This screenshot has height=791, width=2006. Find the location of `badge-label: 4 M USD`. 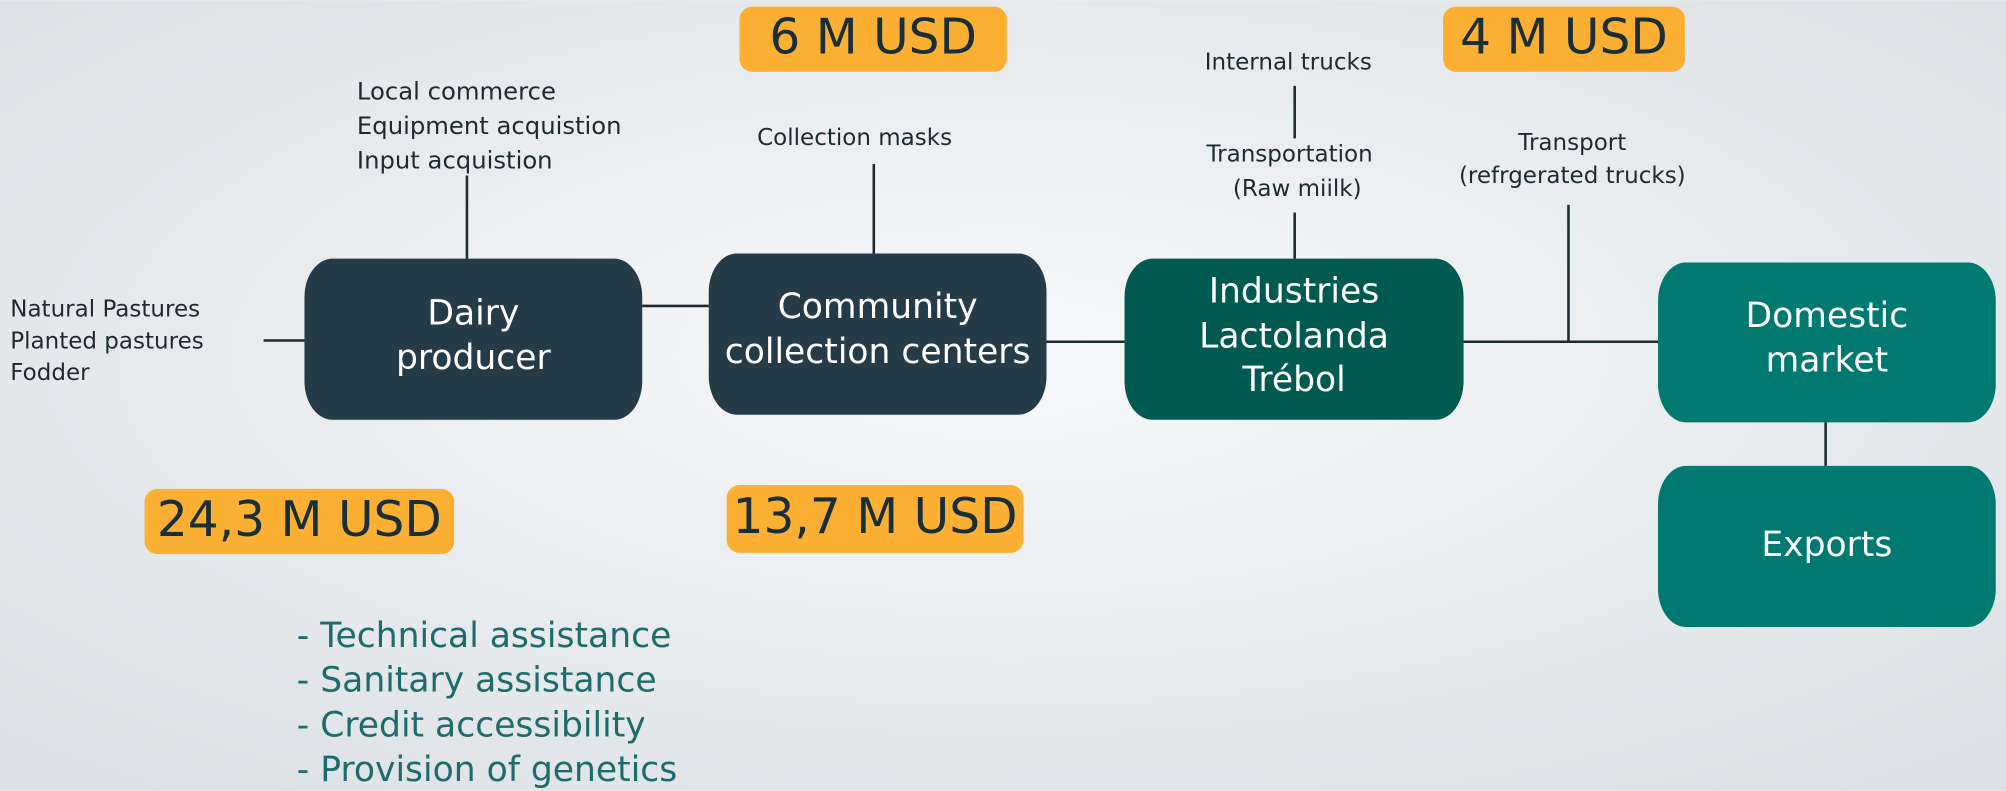

badge-label: 4 M USD is located at coordinates (1564, 37).